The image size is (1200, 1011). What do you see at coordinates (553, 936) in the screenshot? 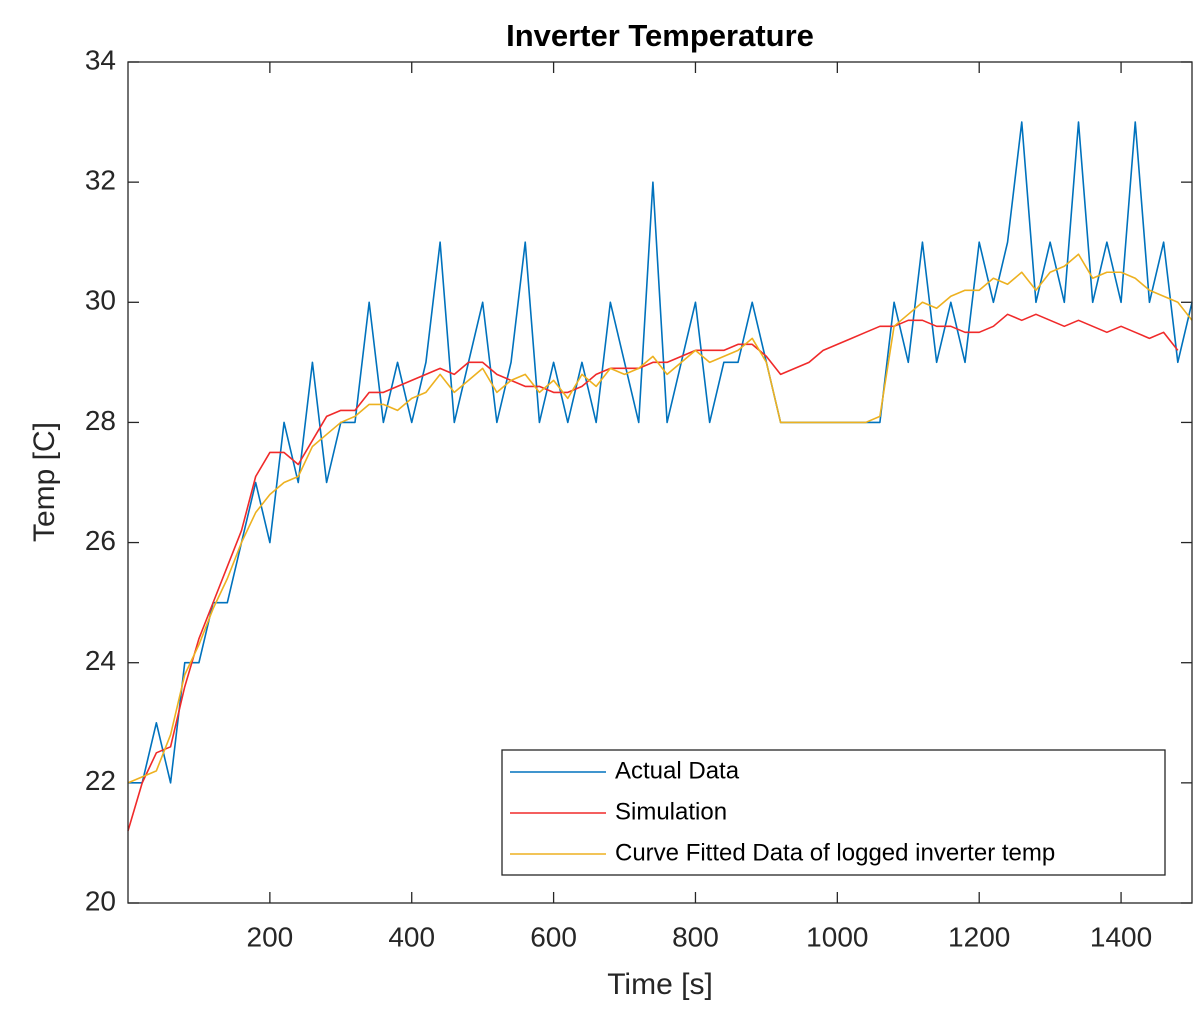
I see `x-tick-label: 600` at bounding box center [553, 936].